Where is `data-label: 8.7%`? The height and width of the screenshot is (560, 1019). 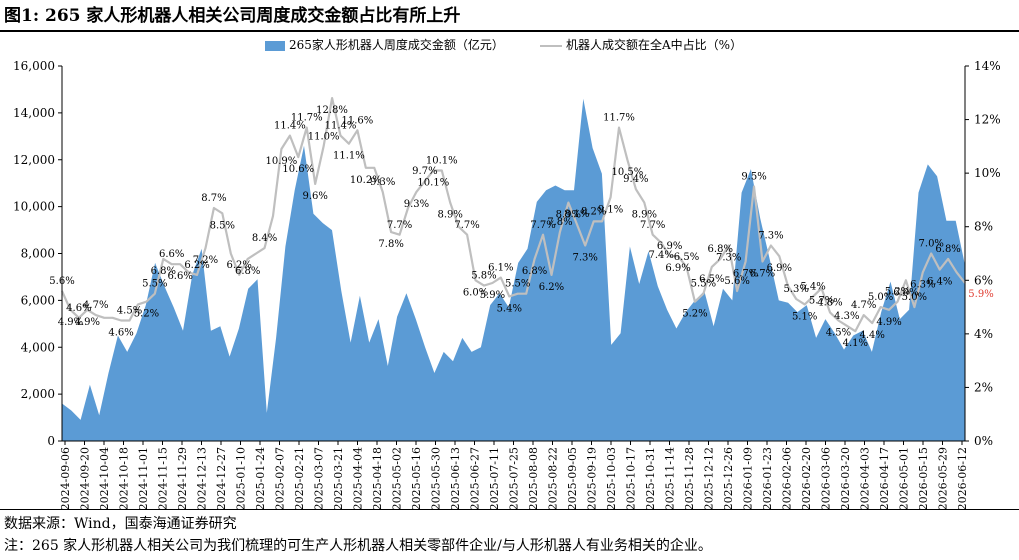
data-label: 8.7% is located at coordinates (213, 198).